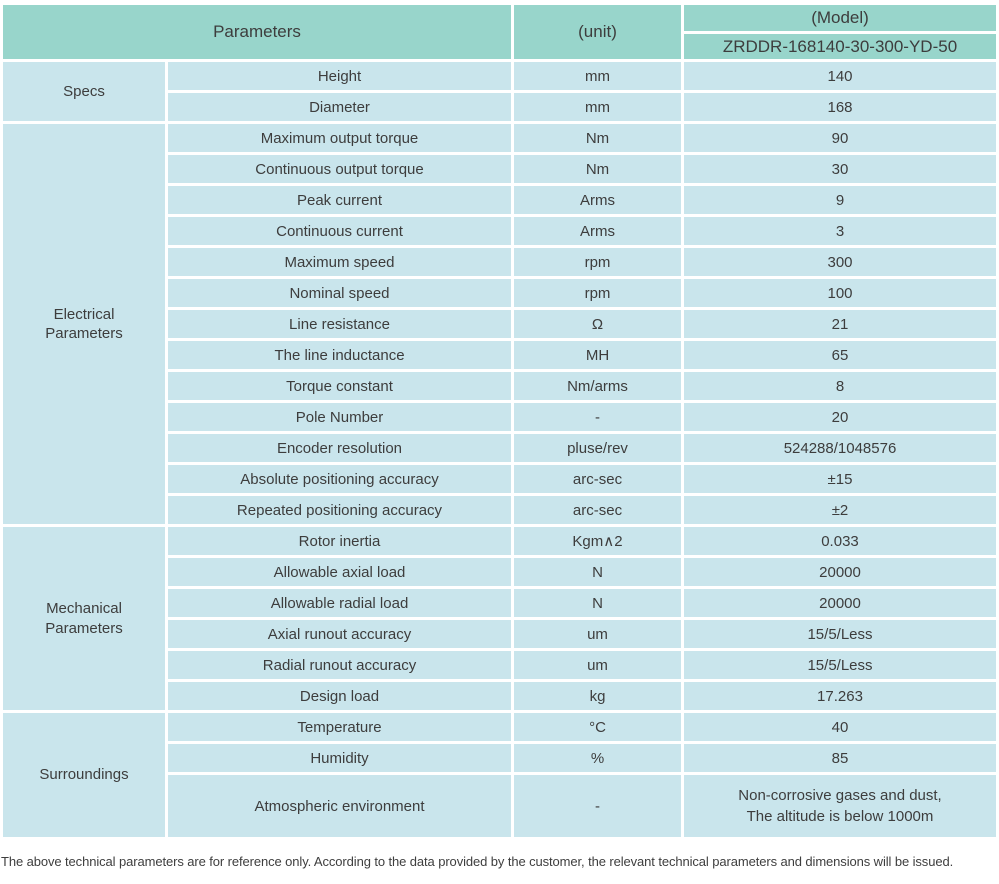  Describe the element at coordinates (597, 386) in the screenshot. I see `unit-cell: Nm/arms` at that location.